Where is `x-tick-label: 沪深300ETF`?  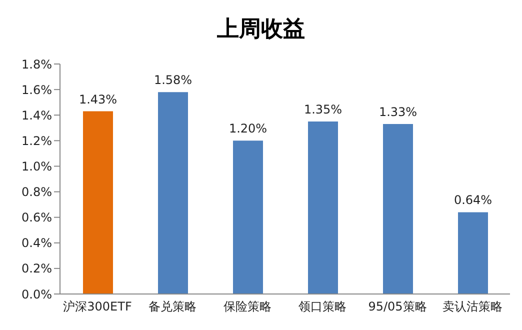 x-tick-label: 沪深300ETF is located at coordinates (97, 307).